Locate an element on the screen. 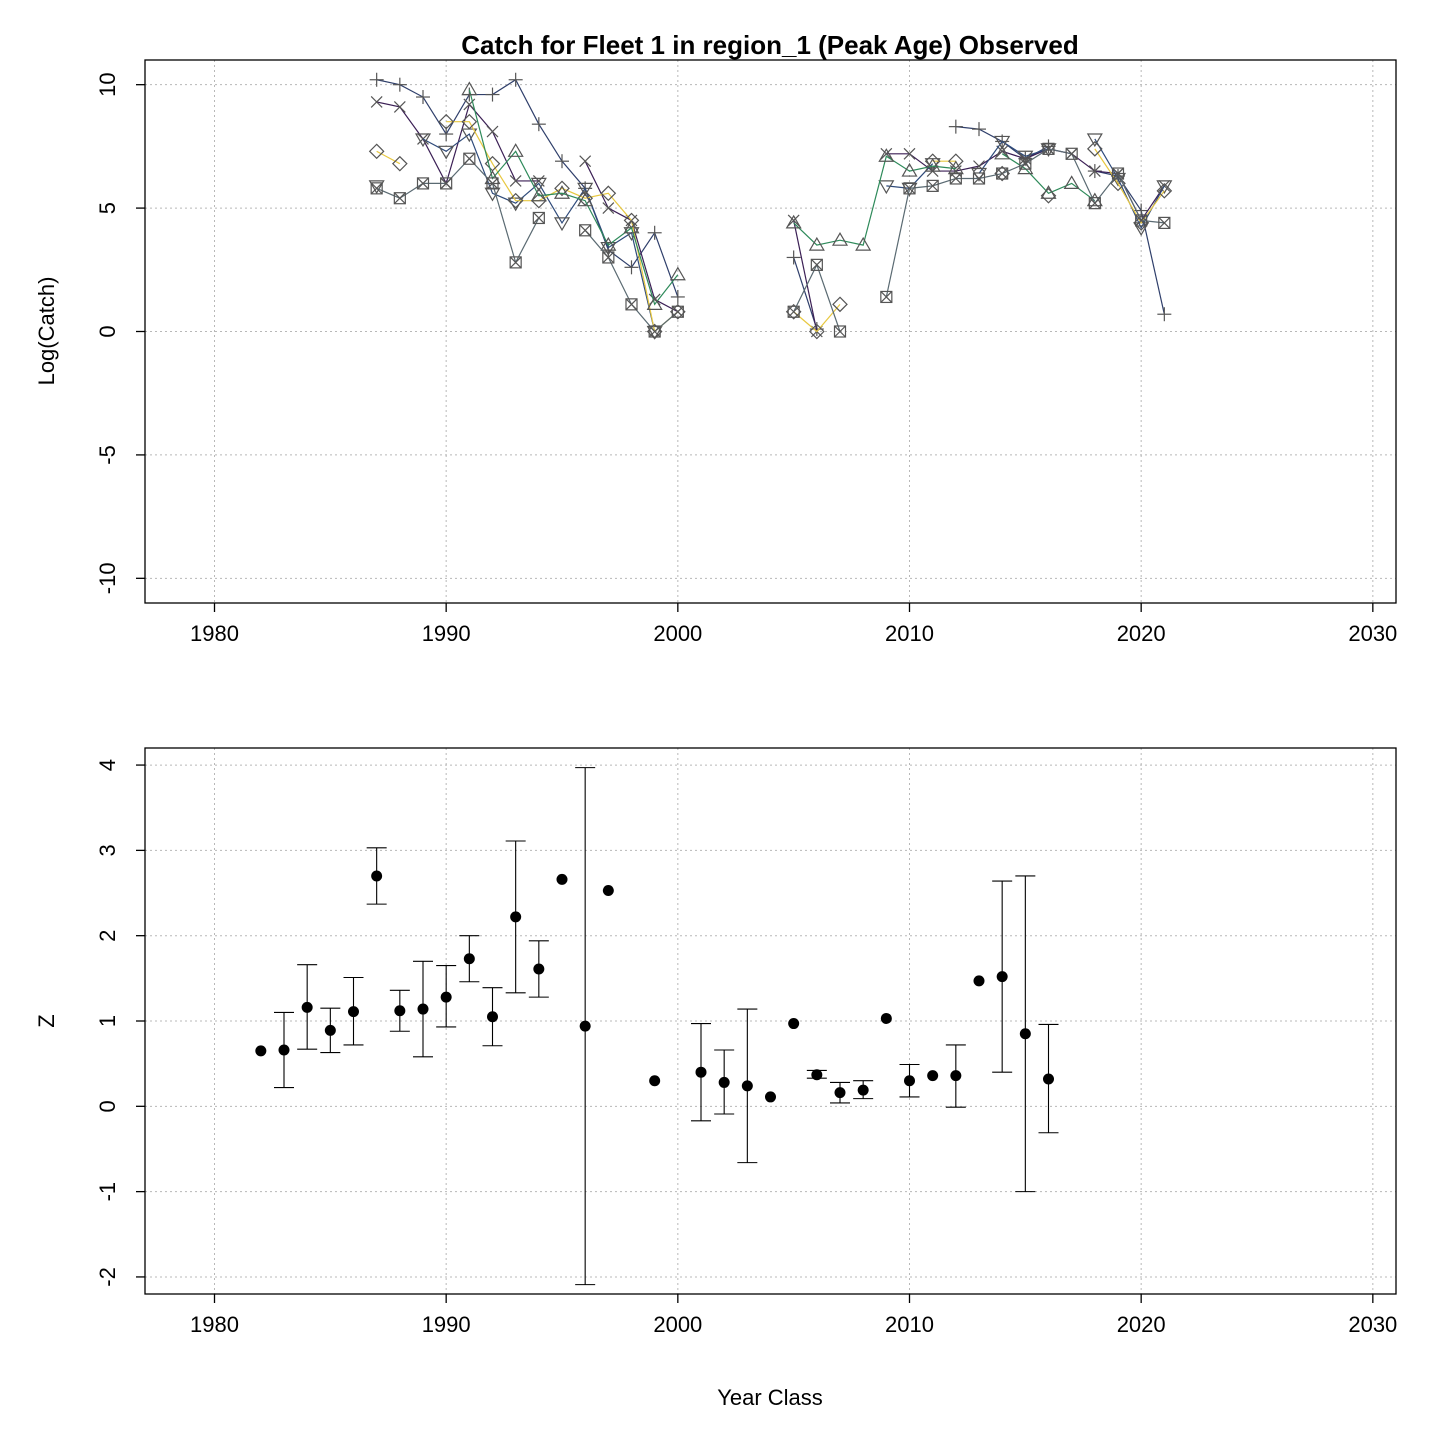 The height and width of the screenshot is (1440, 1440). series-x is located at coordinates (770, 217).